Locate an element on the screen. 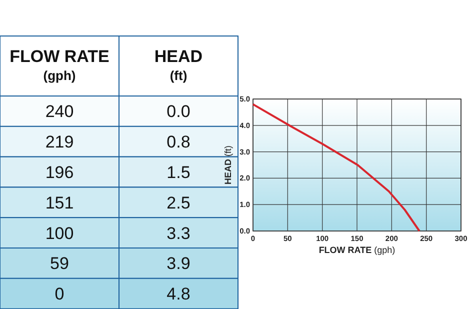  text: 0.8 is located at coordinates (178, 142).